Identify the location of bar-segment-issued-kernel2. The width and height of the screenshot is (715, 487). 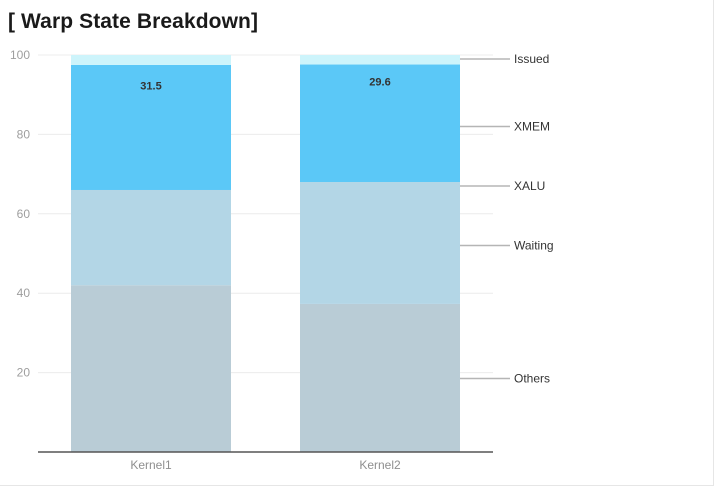
(380, 60).